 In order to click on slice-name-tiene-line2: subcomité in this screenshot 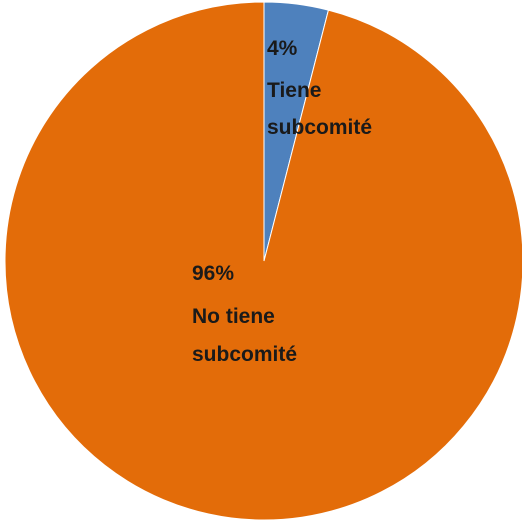, I will do `click(319, 127)`.